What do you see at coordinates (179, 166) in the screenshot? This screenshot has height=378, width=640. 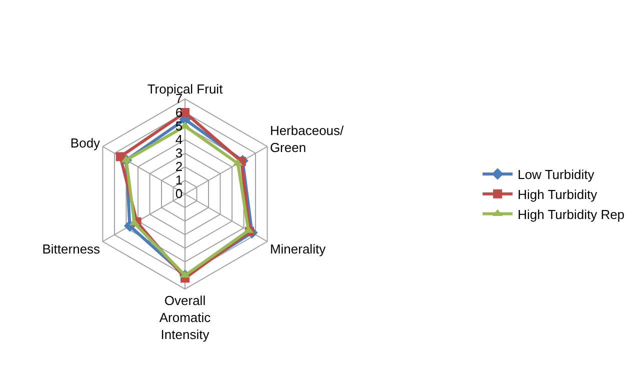 I see `y-tick-label: 2` at bounding box center [179, 166].